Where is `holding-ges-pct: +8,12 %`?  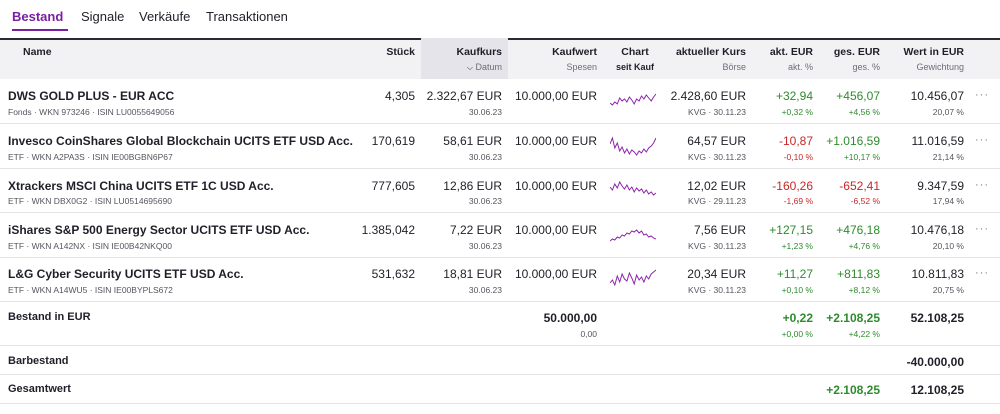 holding-ges-pct: +8,12 % is located at coordinates (864, 290).